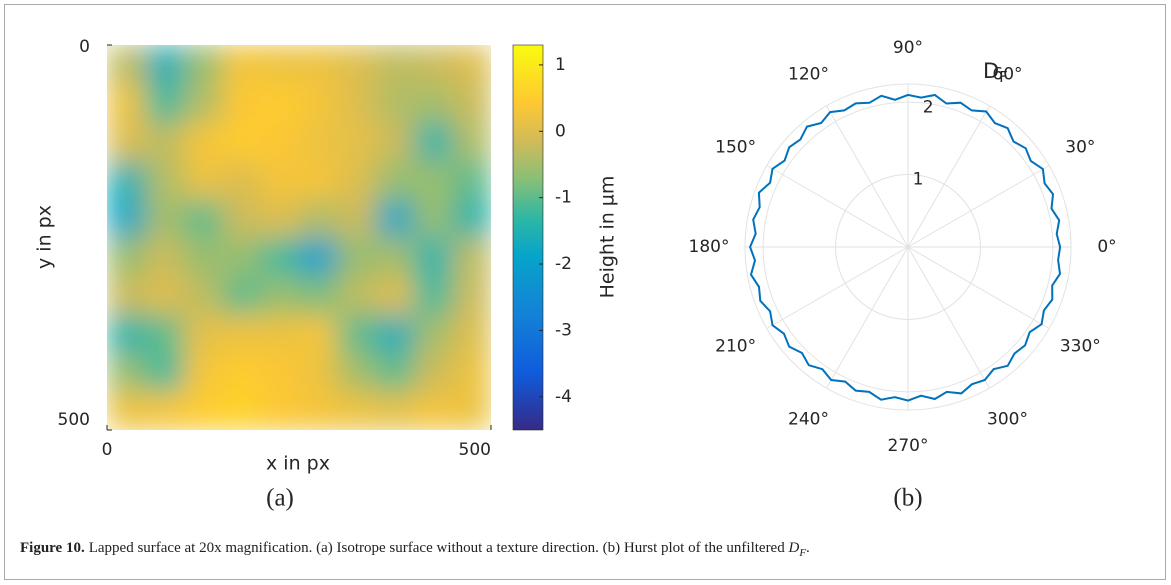 The height and width of the screenshot is (585, 1171). Describe the element at coordinates (908, 446) in the screenshot. I see `theta-tick-label: 270°` at that location.